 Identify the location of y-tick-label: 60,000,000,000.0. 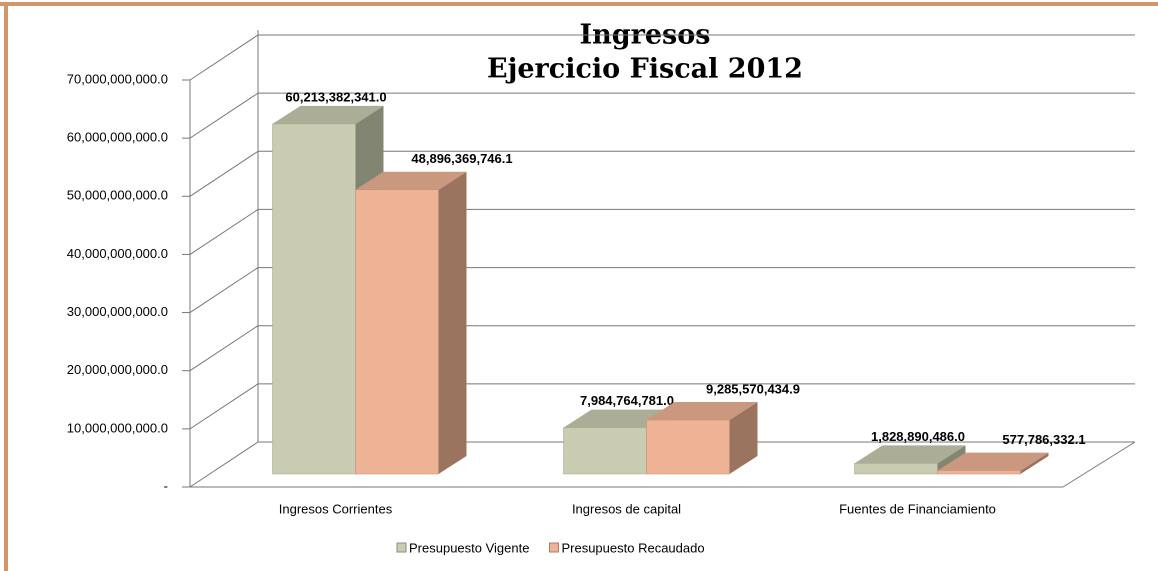
(117, 137).